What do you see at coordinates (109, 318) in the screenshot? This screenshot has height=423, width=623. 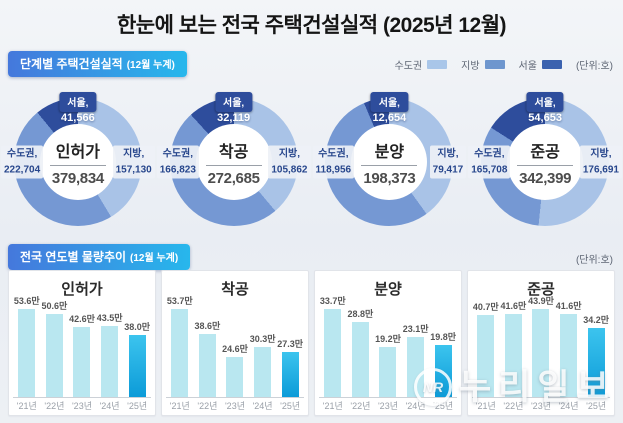 I see `bar-value-label: 43.5만` at bounding box center [109, 318].